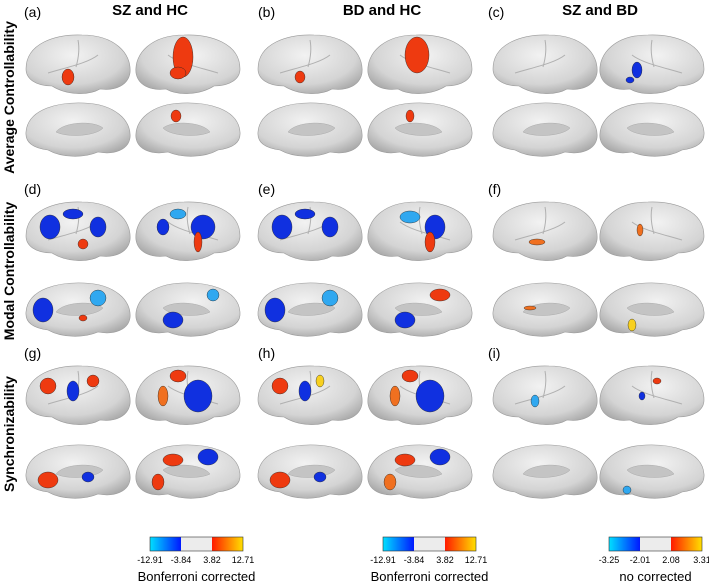  What do you see at coordinates (9, 97) in the screenshot?
I see `row-label: Average Controllability` at bounding box center [9, 97].